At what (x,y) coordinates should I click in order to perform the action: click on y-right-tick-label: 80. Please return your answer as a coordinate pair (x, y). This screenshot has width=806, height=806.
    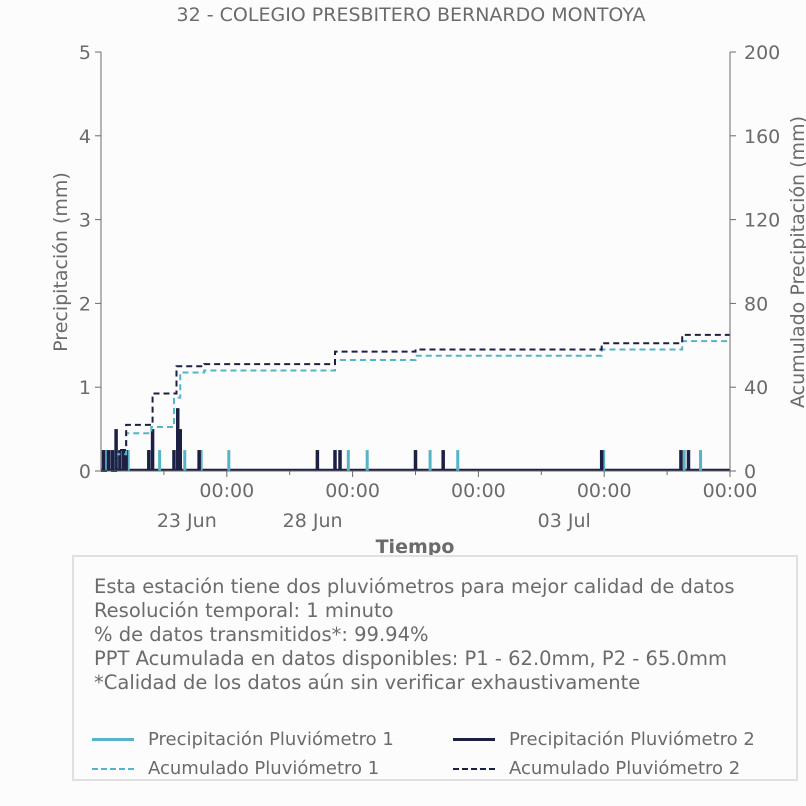
    Looking at the image, I should click on (756, 304).